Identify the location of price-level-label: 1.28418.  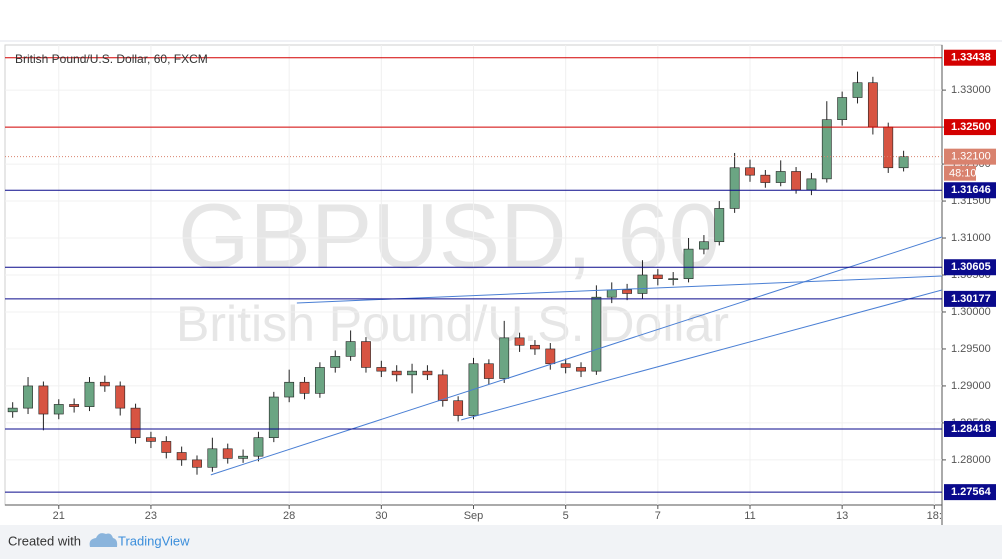
(971, 429).